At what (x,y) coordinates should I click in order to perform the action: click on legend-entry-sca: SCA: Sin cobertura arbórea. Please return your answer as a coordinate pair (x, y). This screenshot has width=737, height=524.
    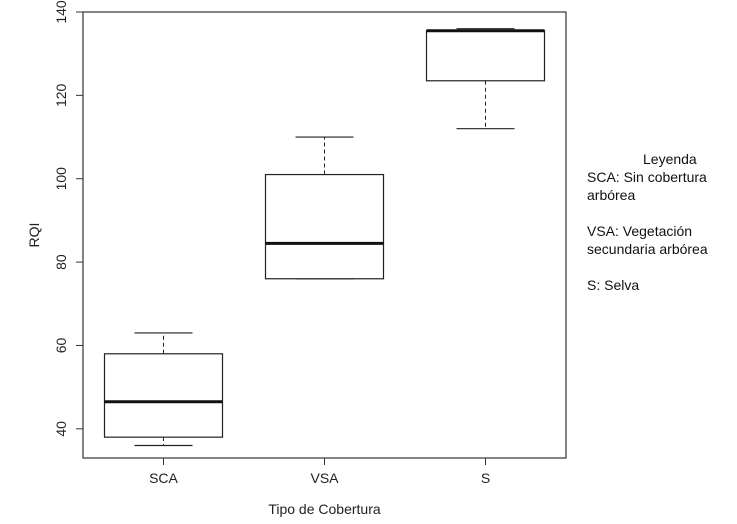
    Looking at the image, I should click on (647, 186).